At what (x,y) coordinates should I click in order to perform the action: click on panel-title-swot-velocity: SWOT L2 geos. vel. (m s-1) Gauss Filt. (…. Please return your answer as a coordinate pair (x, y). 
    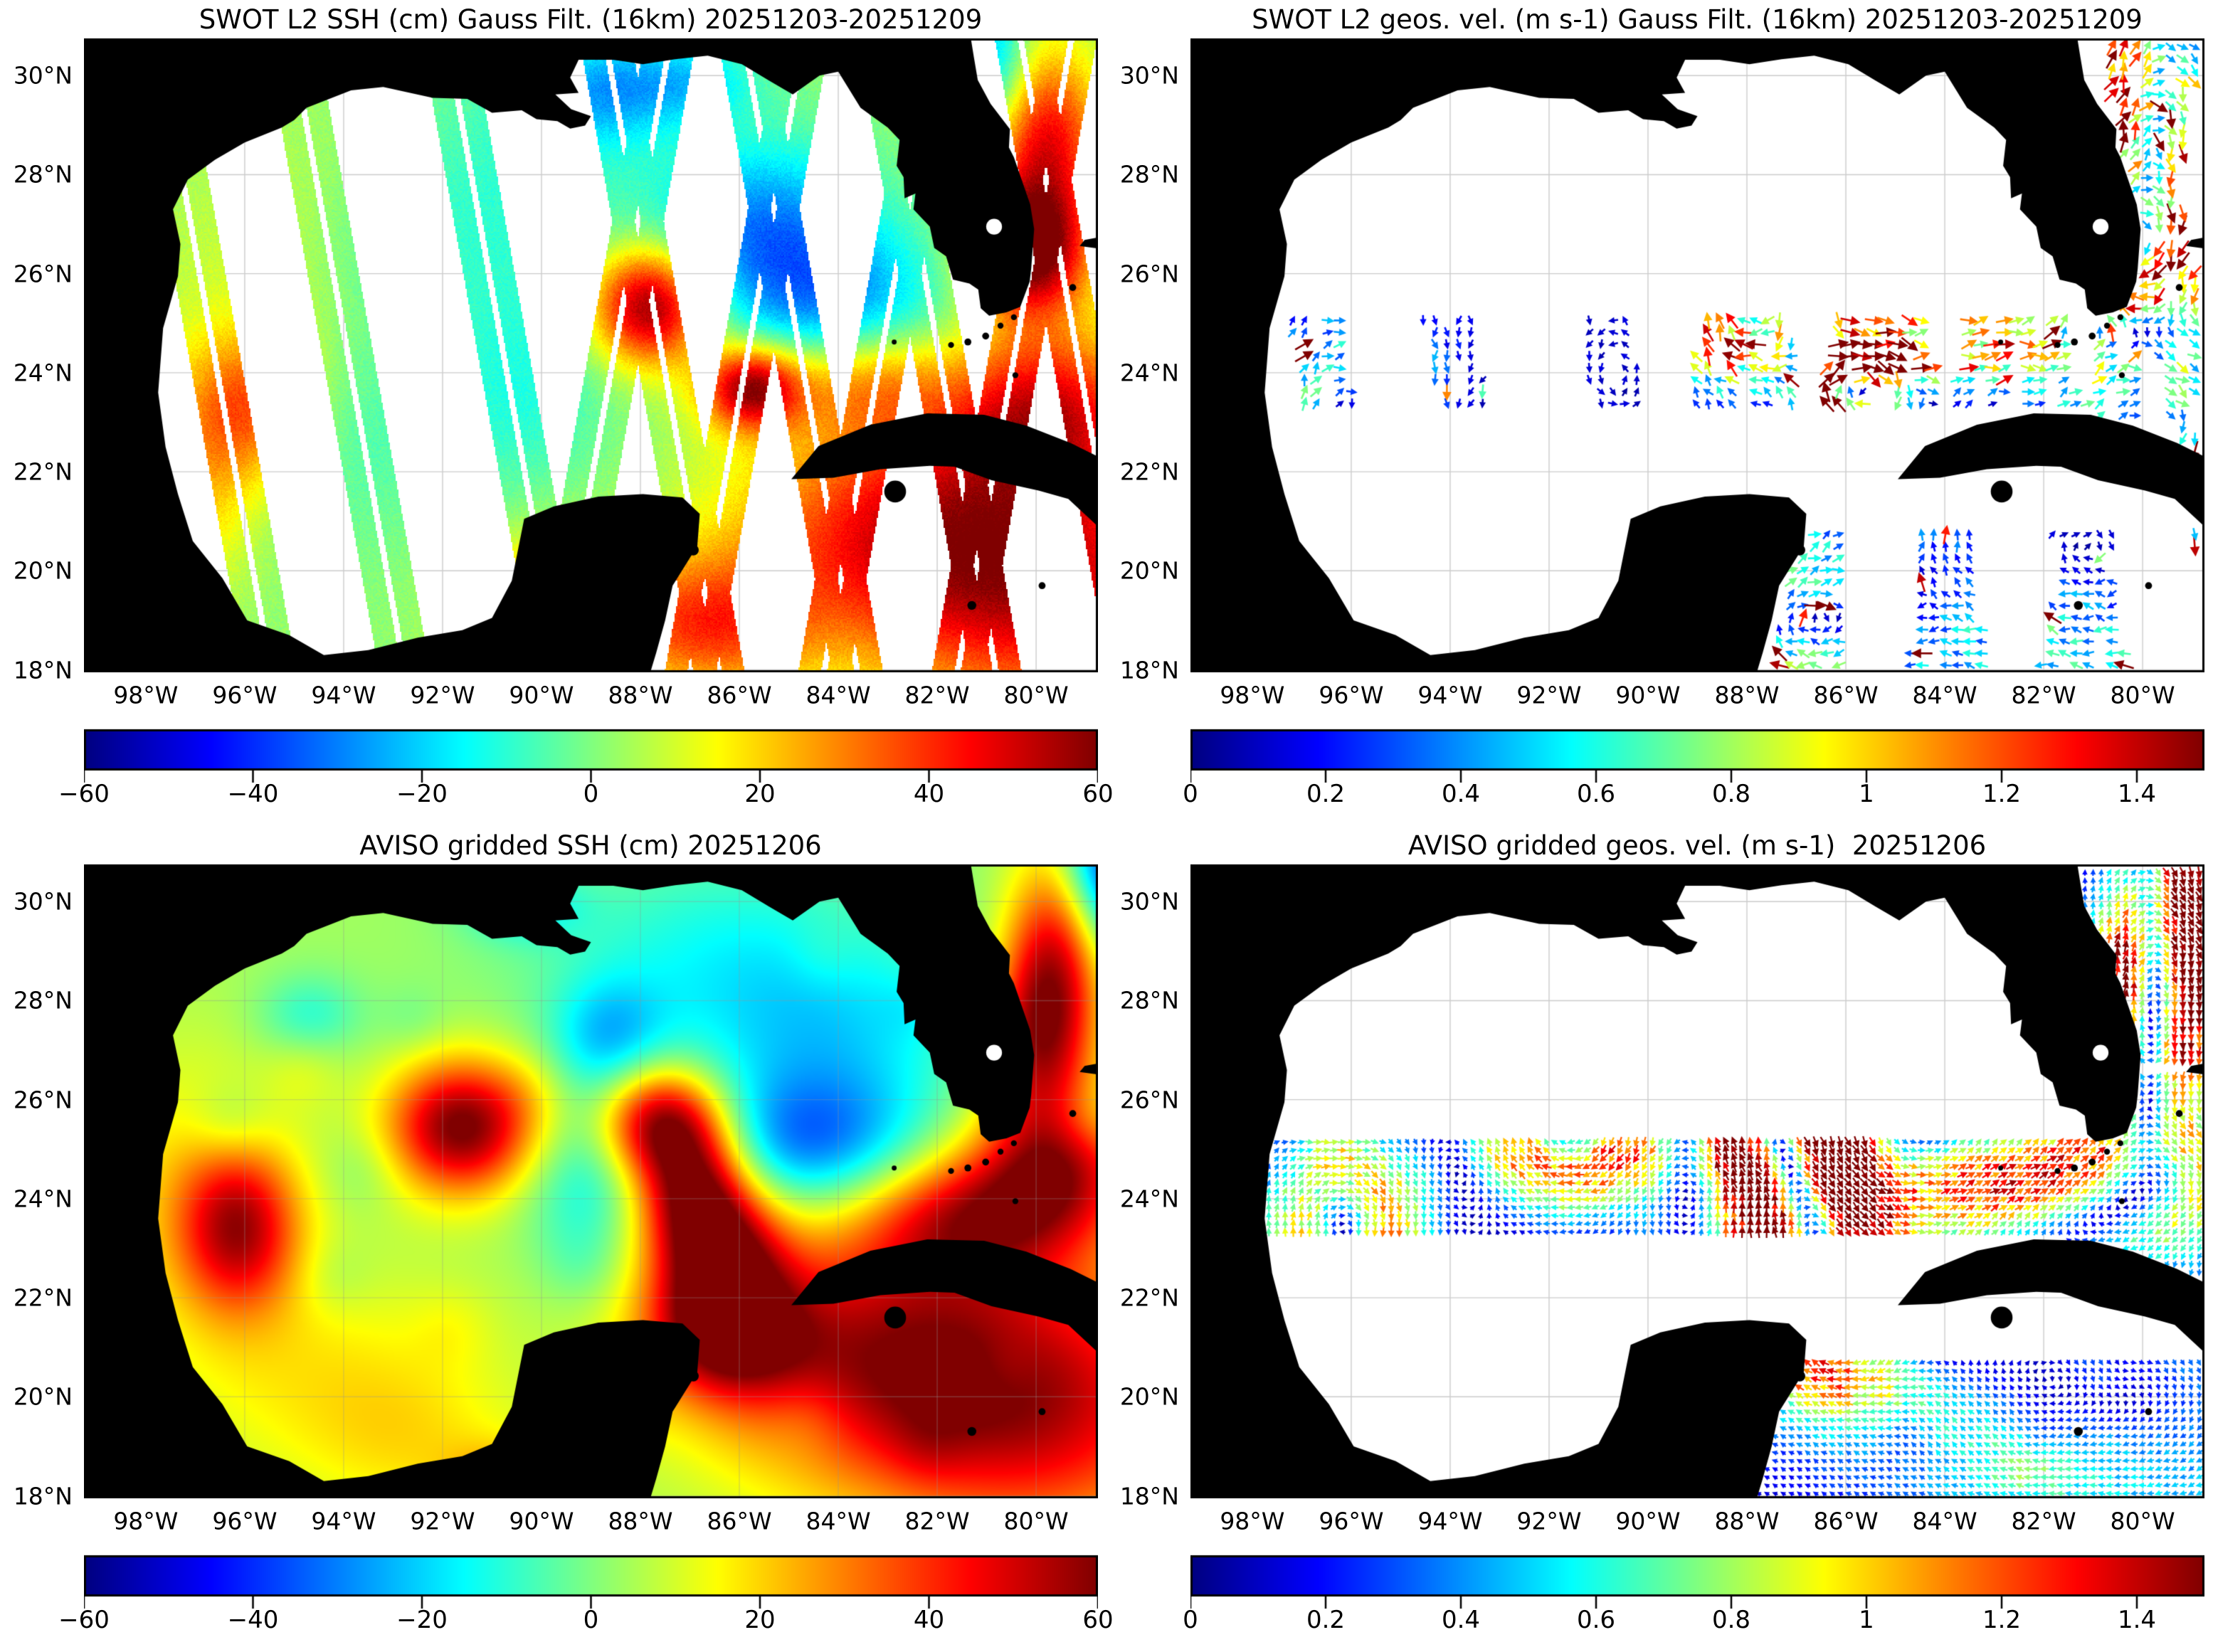
    Looking at the image, I should click on (1697, 19).